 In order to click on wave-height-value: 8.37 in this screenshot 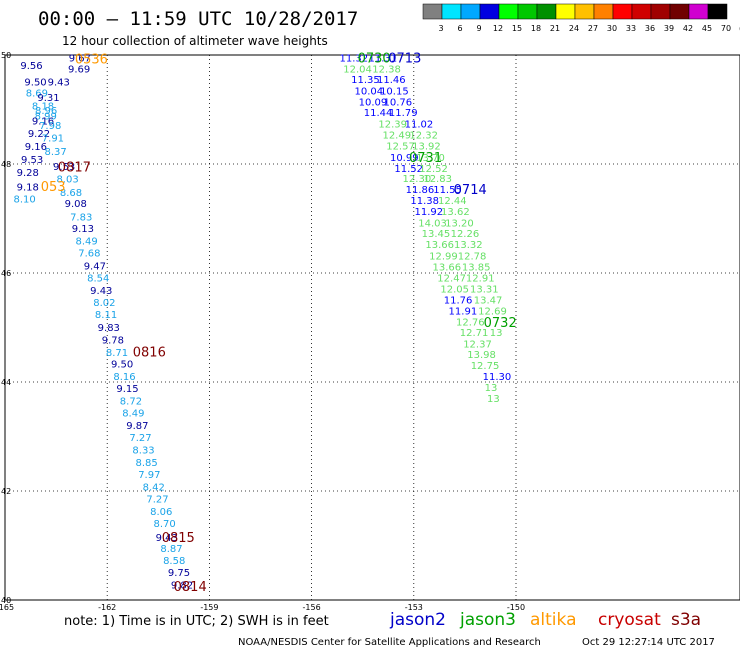, I will do `click(56, 152)`.